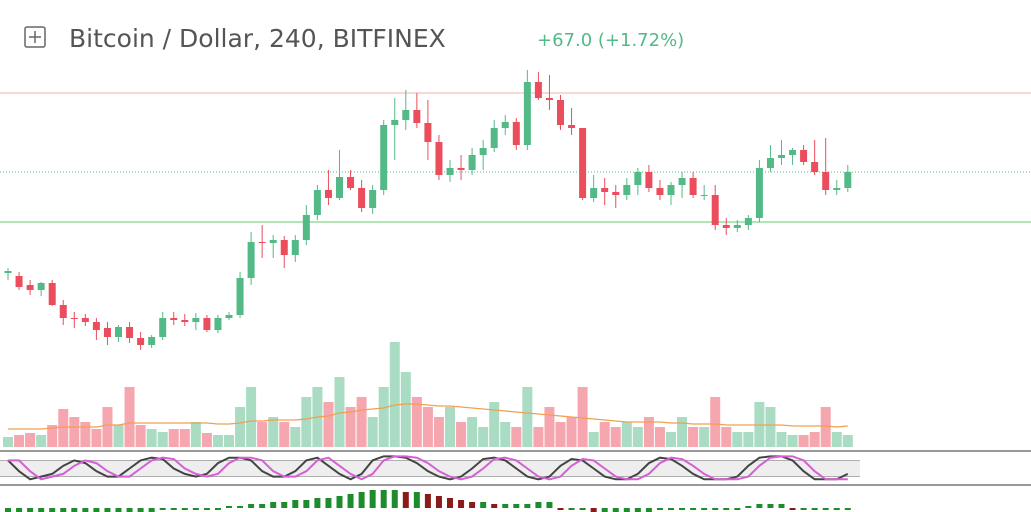  I want to click on volume-ma-line, so click(428, 416).